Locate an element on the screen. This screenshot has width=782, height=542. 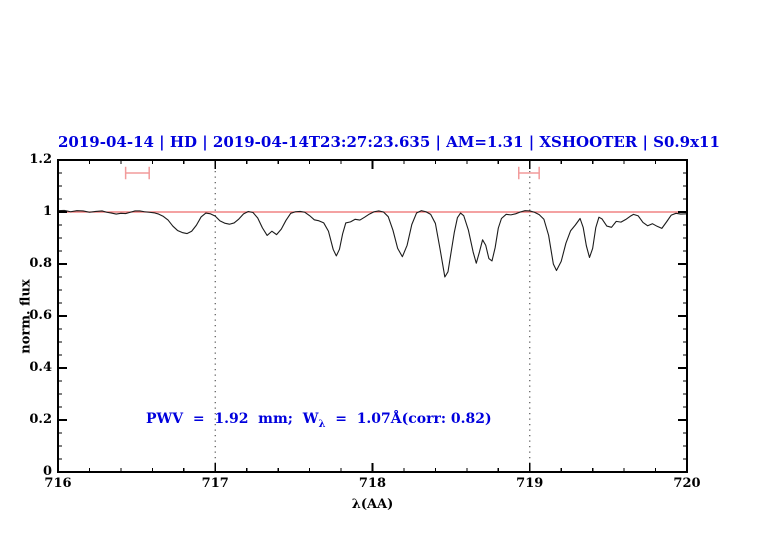
pwv-text-prefix: PWV = 1.92 mm; W is located at coordinates (232, 419).